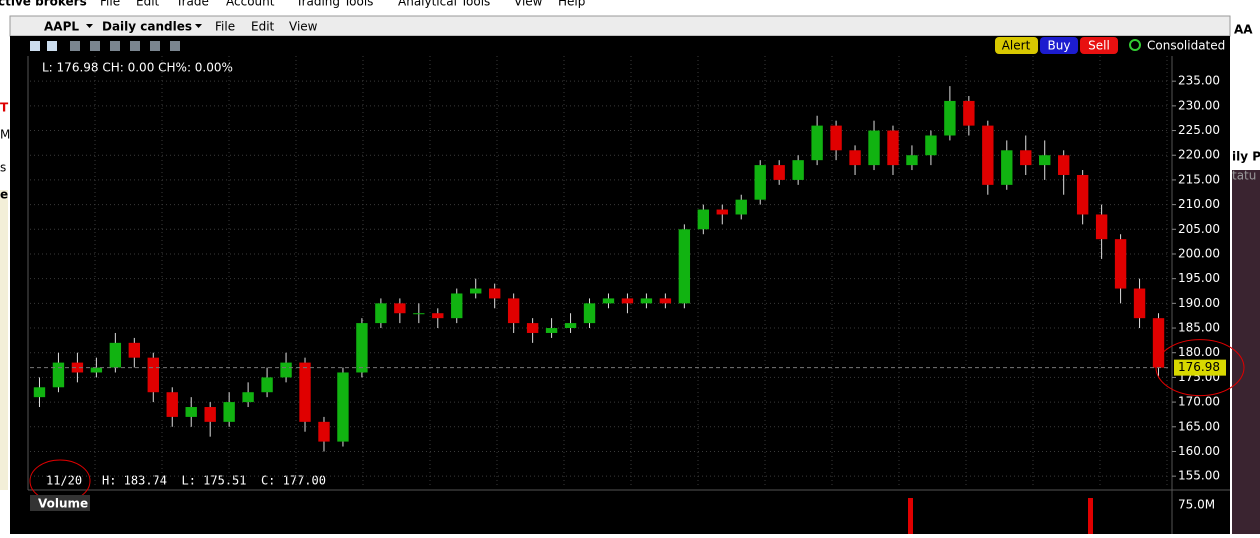  What do you see at coordinates (1199, 130) in the screenshot?
I see `y-tick-label: 225.00` at bounding box center [1199, 130].